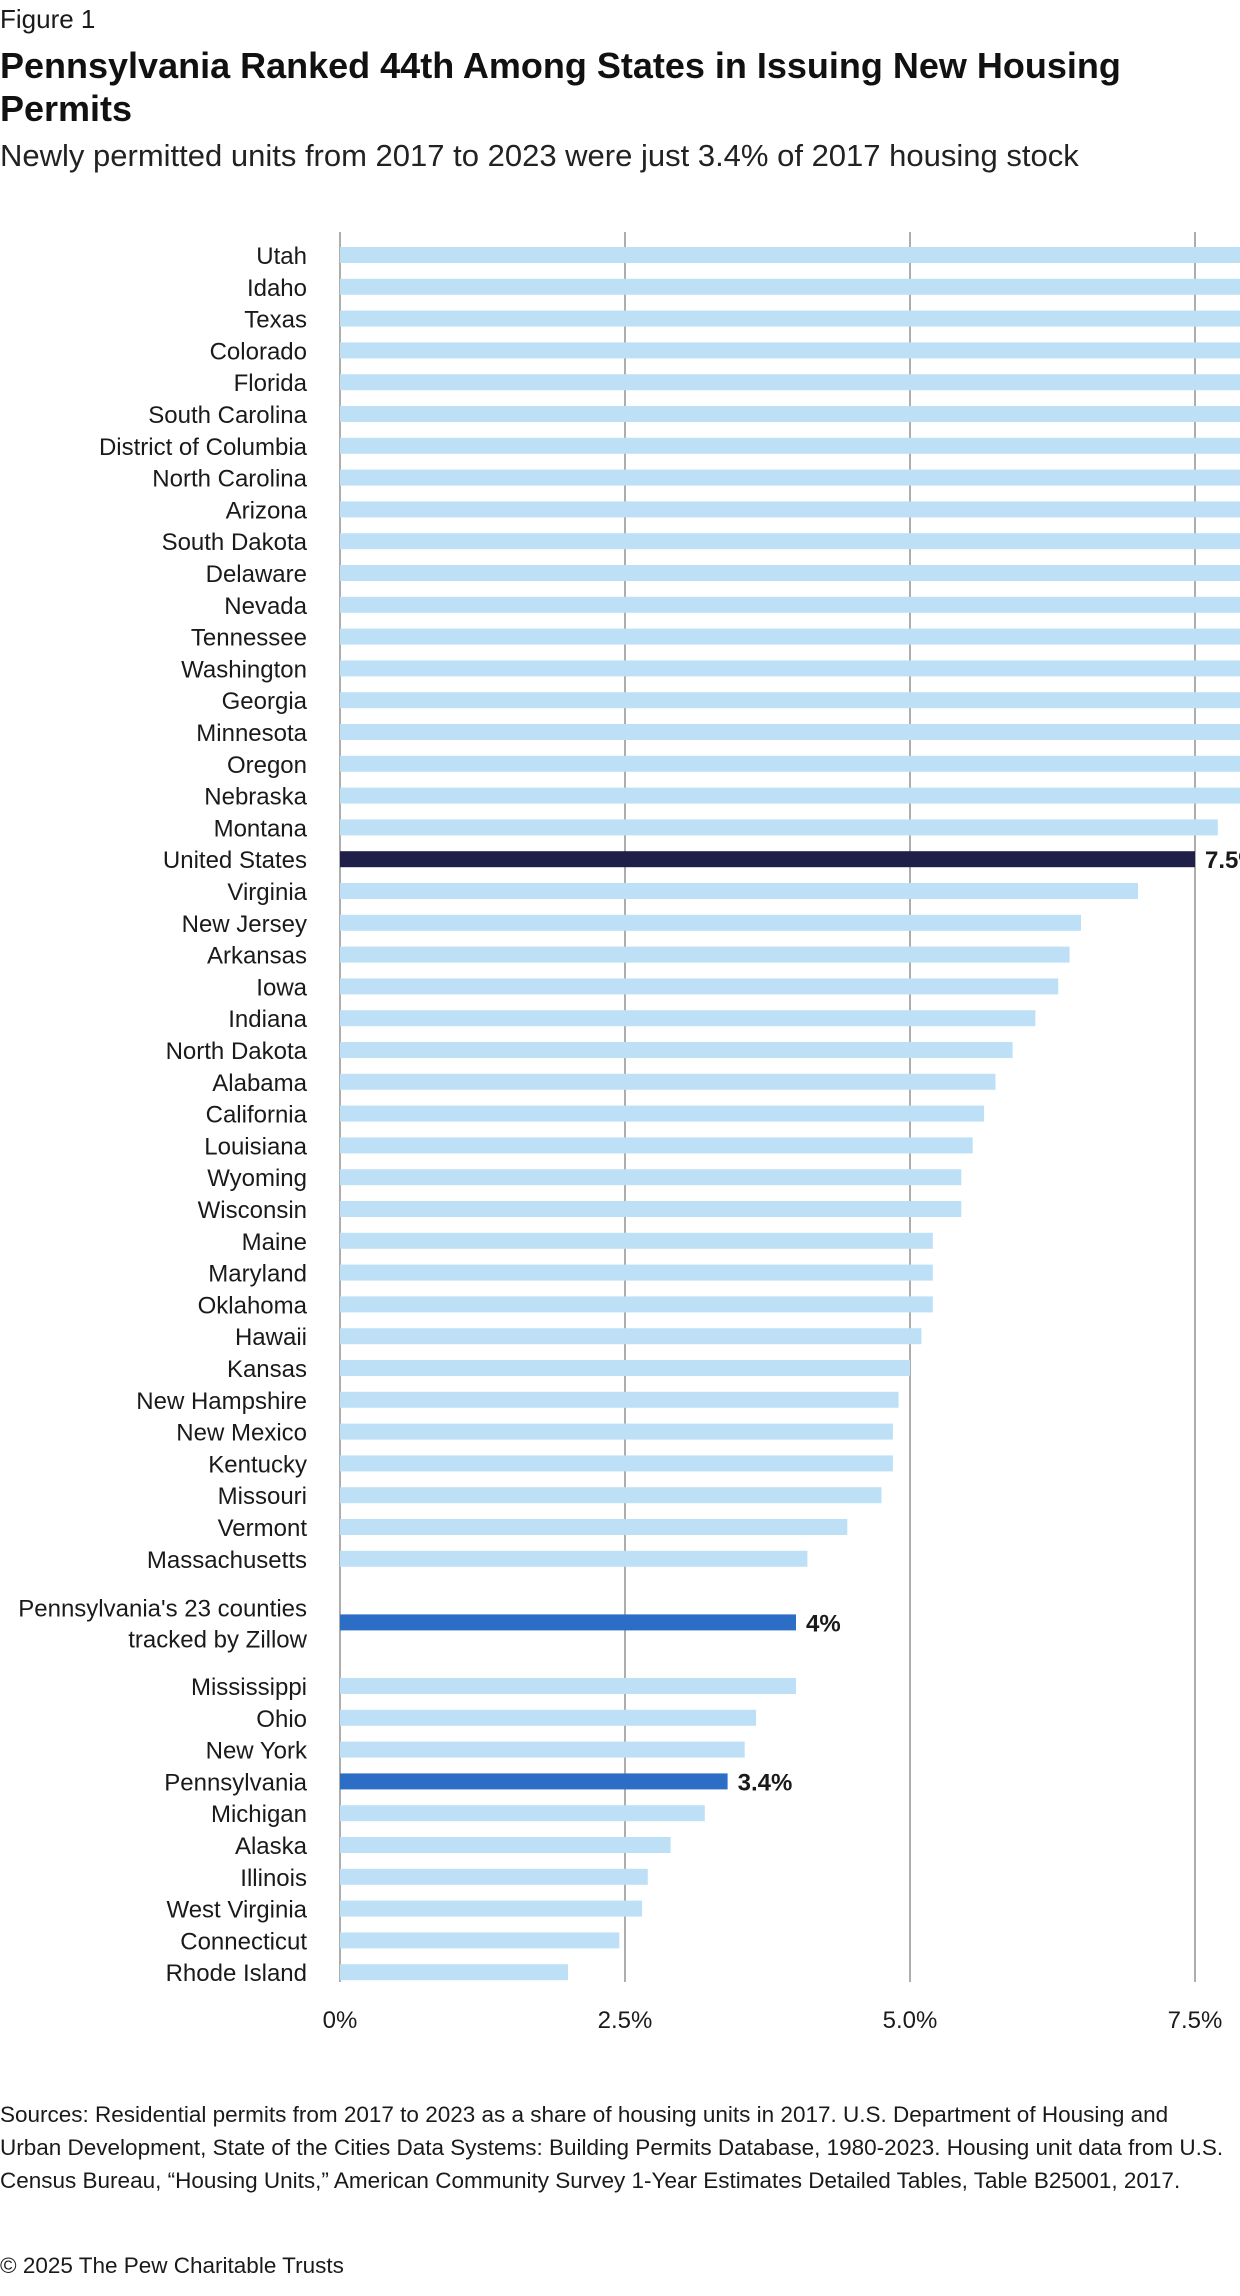  What do you see at coordinates (235, 860) in the screenshot?
I see `category-label: United States` at bounding box center [235, 860].